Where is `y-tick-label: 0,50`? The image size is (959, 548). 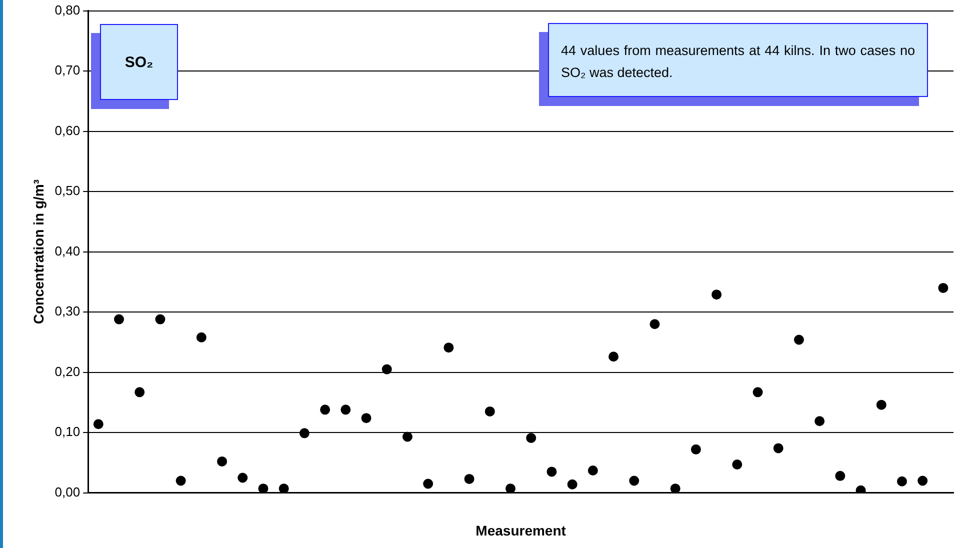 y-tick-label: 0,50 is located at coordinates (67, 190).